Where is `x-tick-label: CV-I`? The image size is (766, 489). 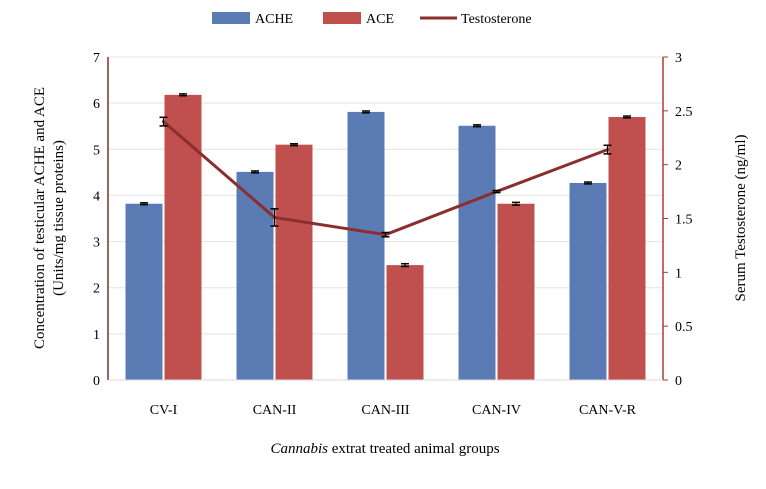
x-tick-label: CV-I is located at coordinates (164, 410).